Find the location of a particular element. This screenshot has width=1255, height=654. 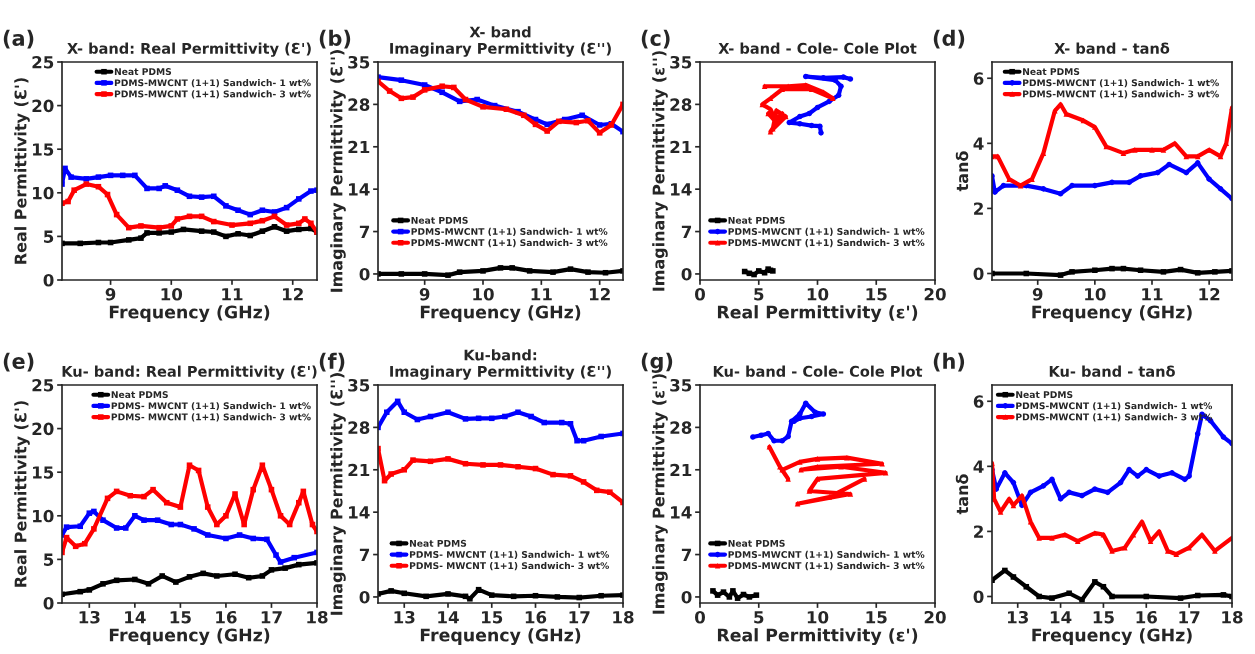

chart-title: X- band Imaginary Permittivity (Ɛ'') is located at coordinates (500, 41).